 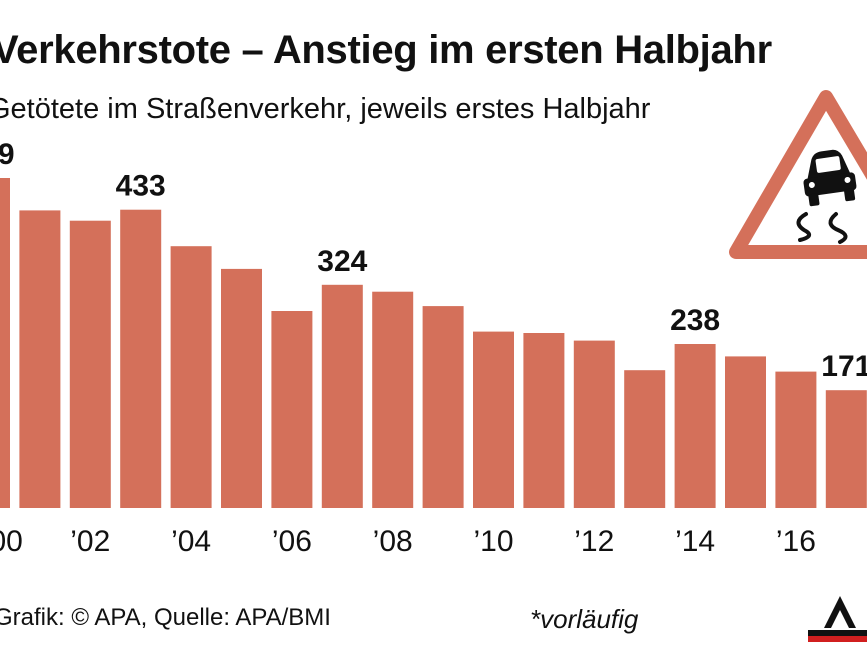 What do you see at coordinates (11, 541) in the screenshot?
I see `x-tick-label-2000: 2000` at bounding box center [11, 541].